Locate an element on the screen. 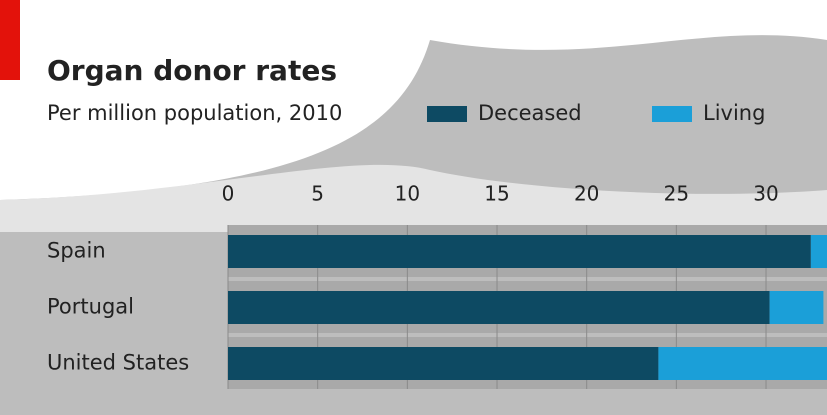 The height and width of the screenshot is (415, 827). y-tick-label: Portugal is located at coordinates (90, 307).